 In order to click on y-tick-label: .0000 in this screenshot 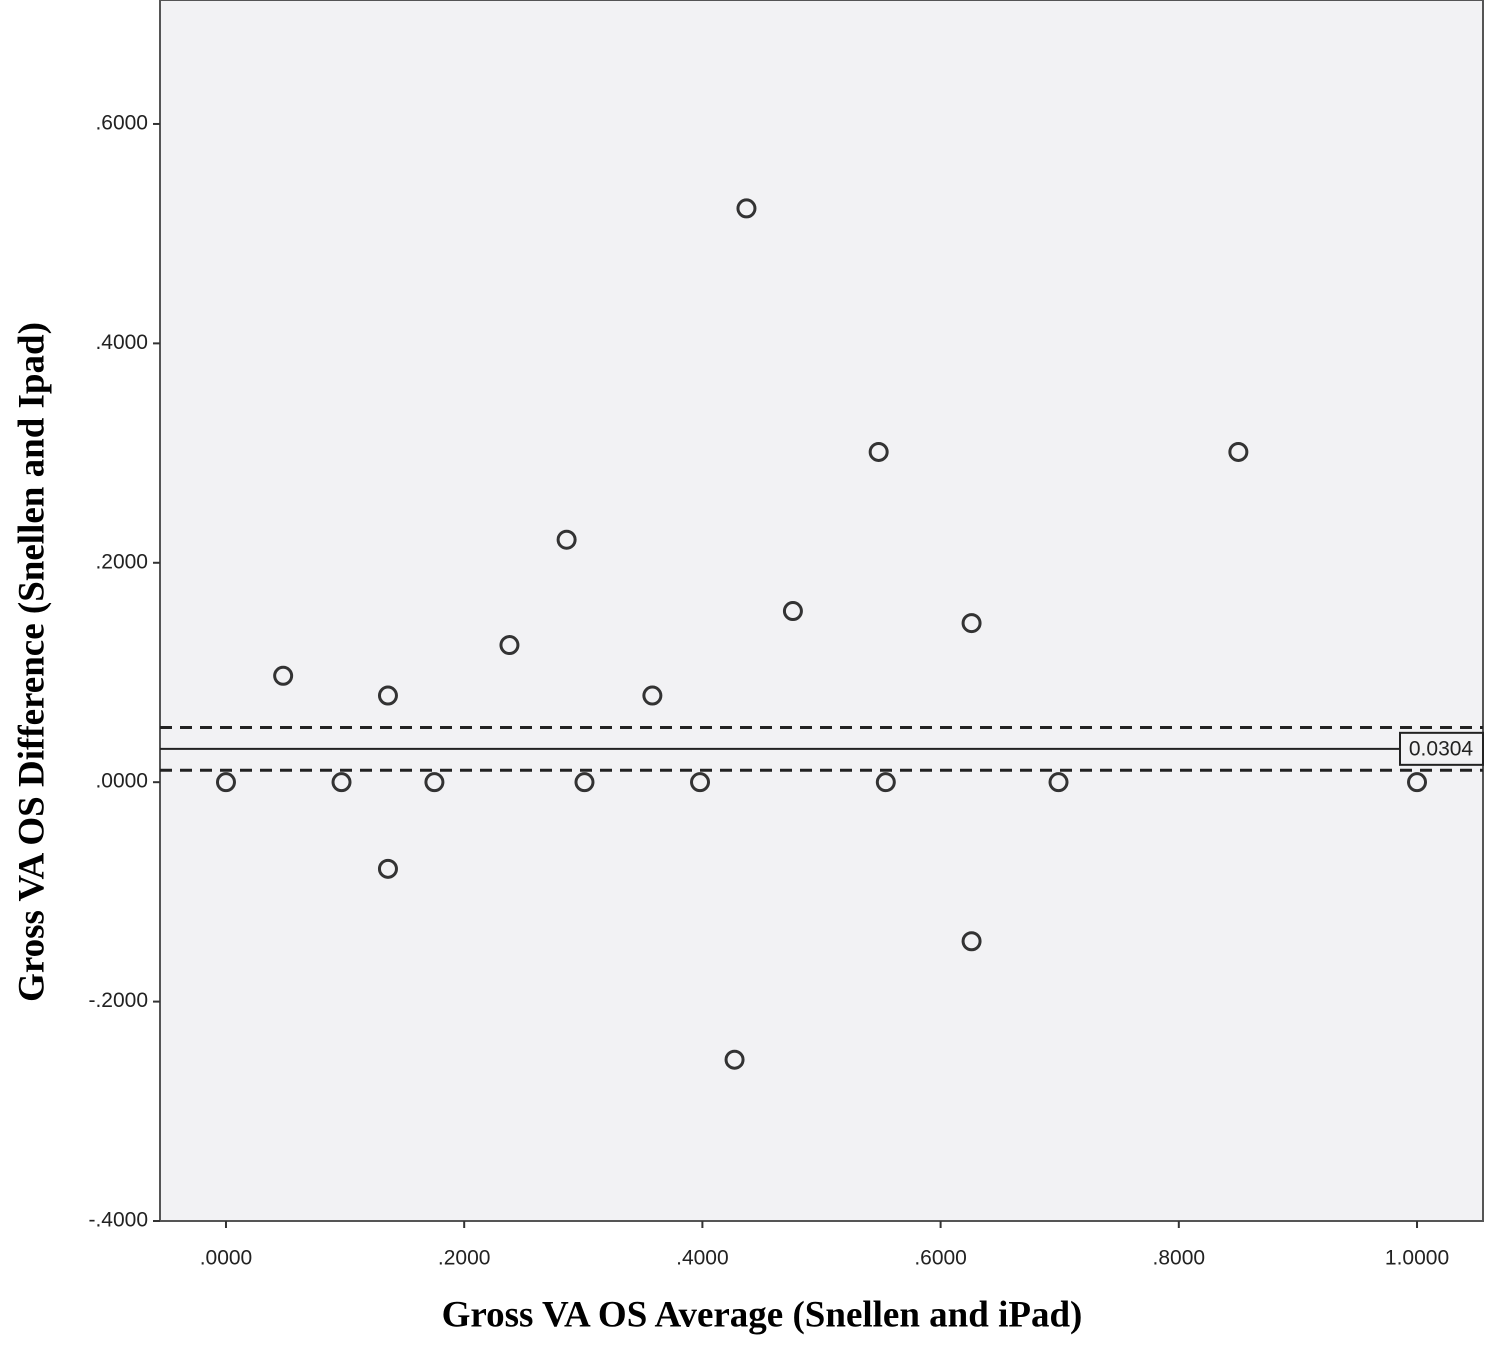, I will do `click(121, 781)`.